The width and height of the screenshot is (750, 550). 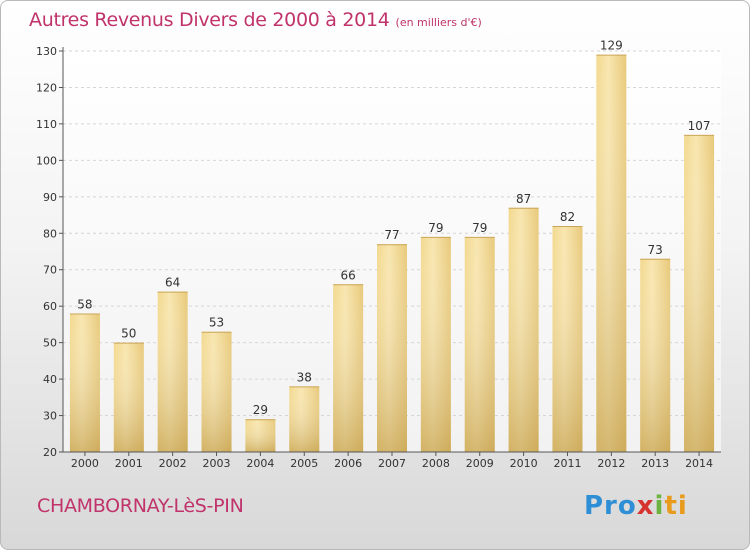 What do you see at coordinates (304, 377) in the screenshot?
I see `bar-value-label: 38` at bounding box center [304, 377].